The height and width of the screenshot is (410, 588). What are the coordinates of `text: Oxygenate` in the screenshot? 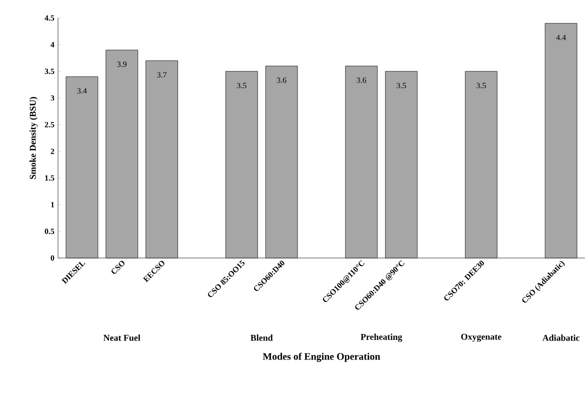 It's located at (481, 338).